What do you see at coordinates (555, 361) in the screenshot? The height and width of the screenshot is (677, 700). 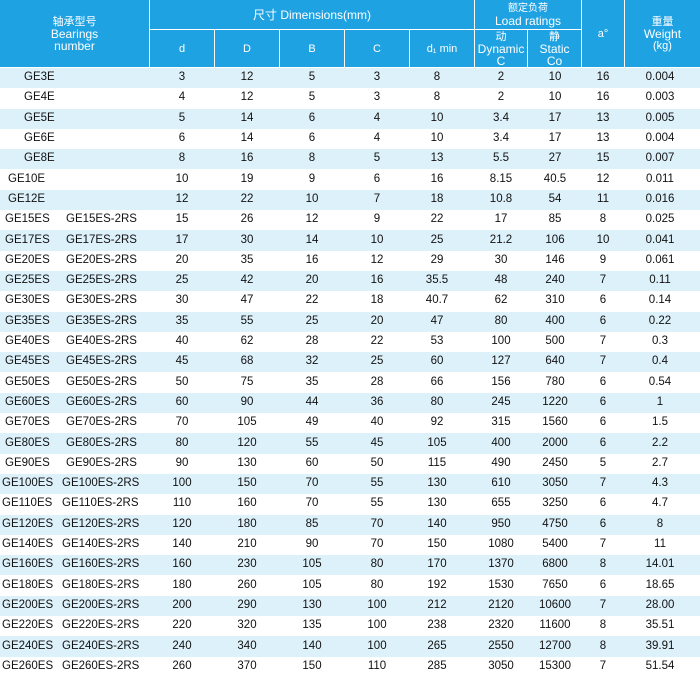 I see `value-cell: 640` at bounding box center [555, 361].